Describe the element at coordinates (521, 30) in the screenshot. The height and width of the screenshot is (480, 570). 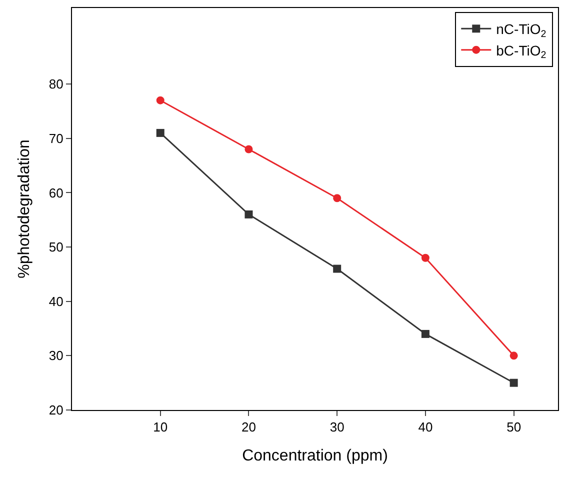
I see `legend-label: nC-TiO$_{2}$` at that location.